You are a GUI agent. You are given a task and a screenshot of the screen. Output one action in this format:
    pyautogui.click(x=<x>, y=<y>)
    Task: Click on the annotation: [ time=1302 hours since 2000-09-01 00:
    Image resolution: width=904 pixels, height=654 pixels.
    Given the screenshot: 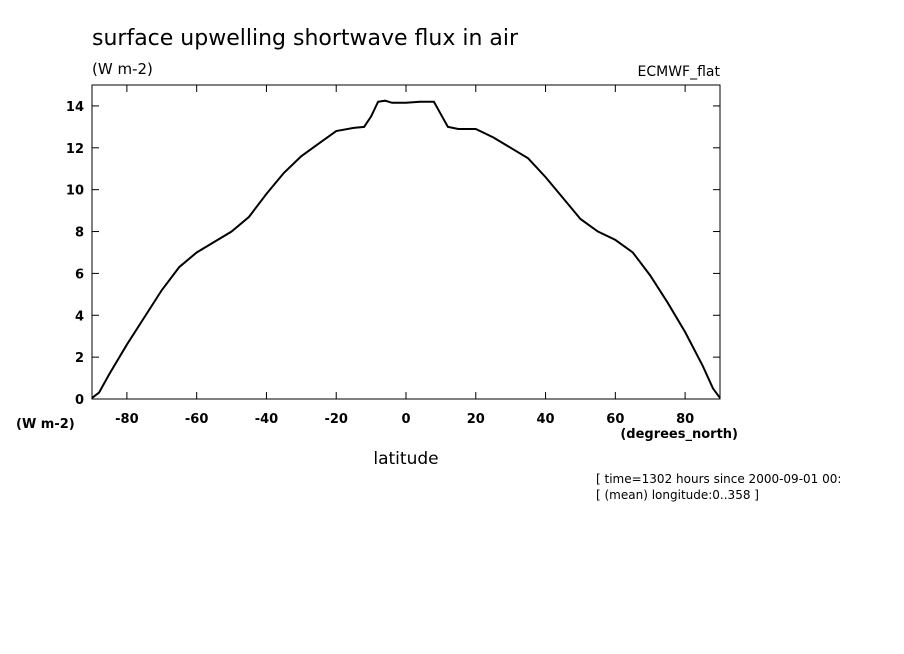 What is the action you would take?
    pyautogui.click(x=718, y=479)
    